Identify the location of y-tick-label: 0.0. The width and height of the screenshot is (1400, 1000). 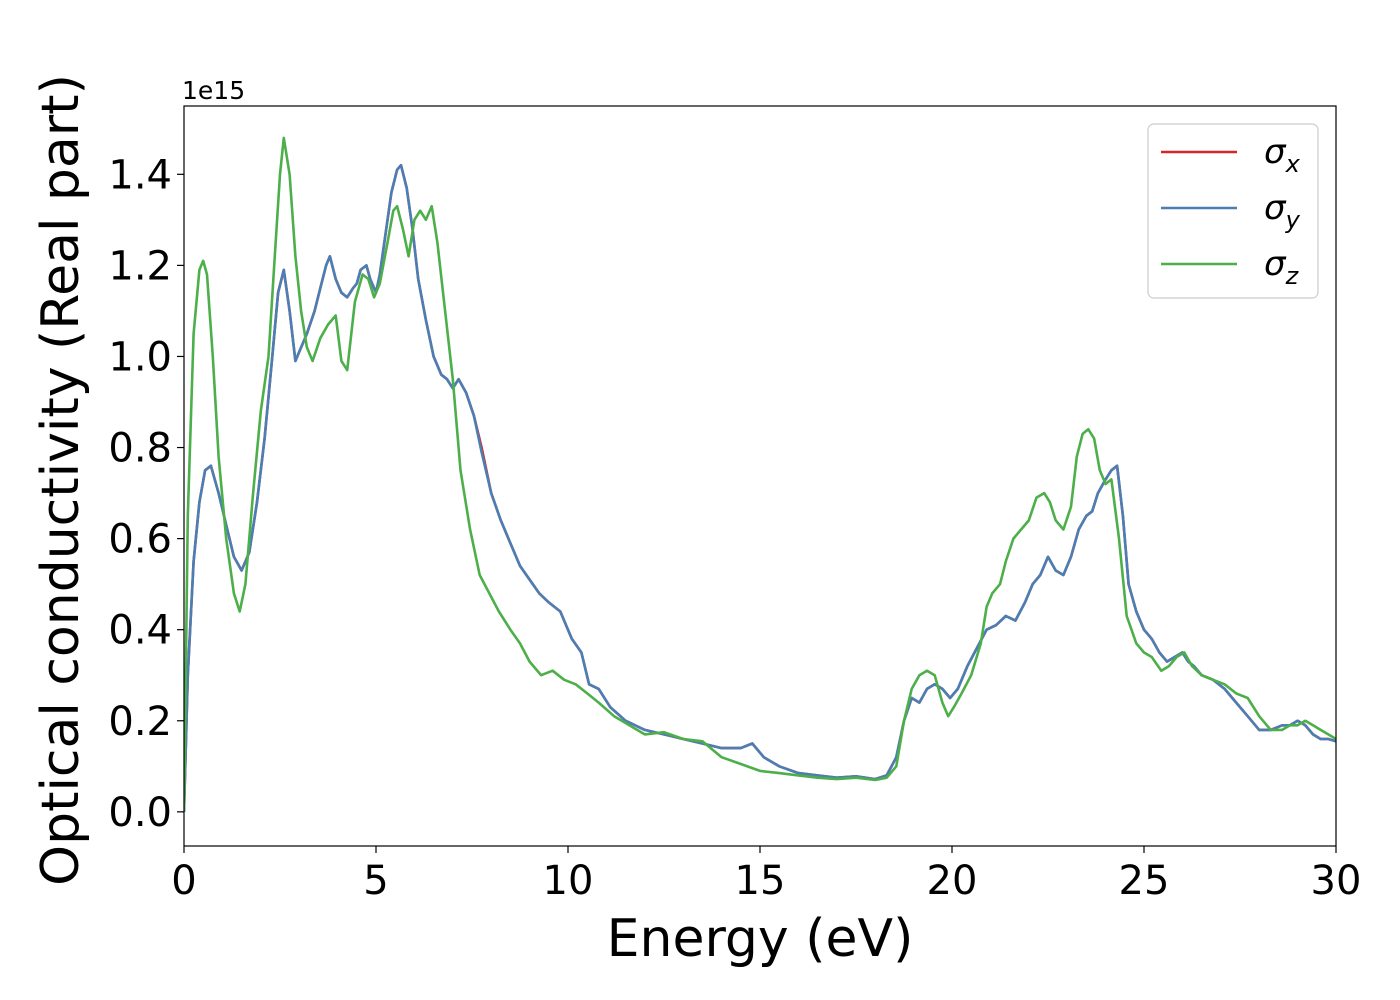
(140, 813).